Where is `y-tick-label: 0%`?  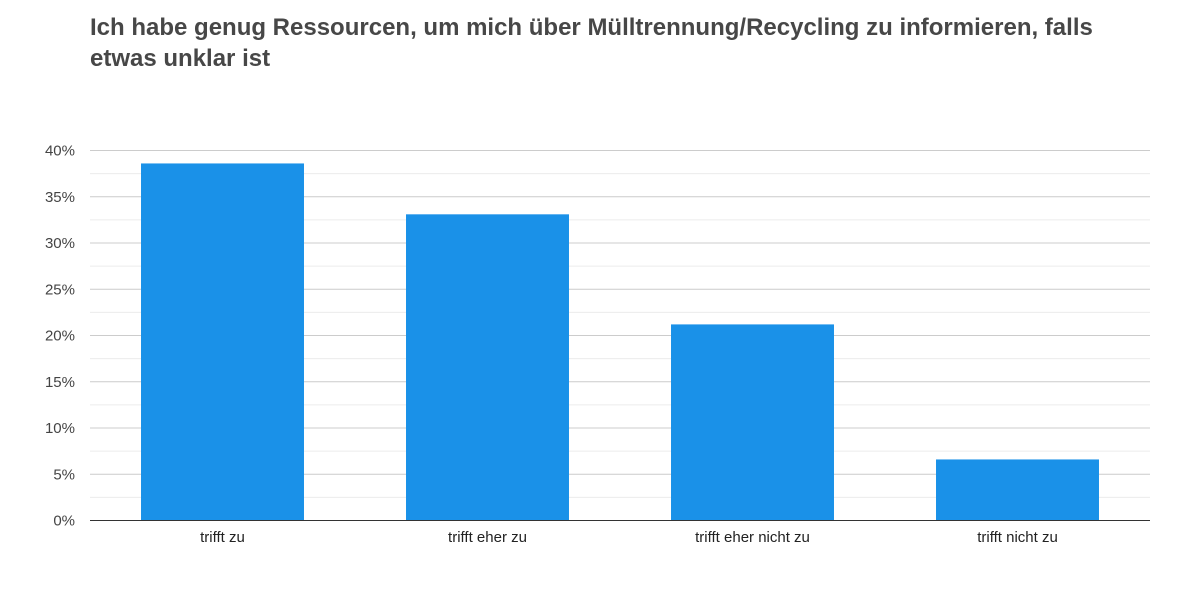 y-tick-label: 0% is located at coordinates (64, 521).